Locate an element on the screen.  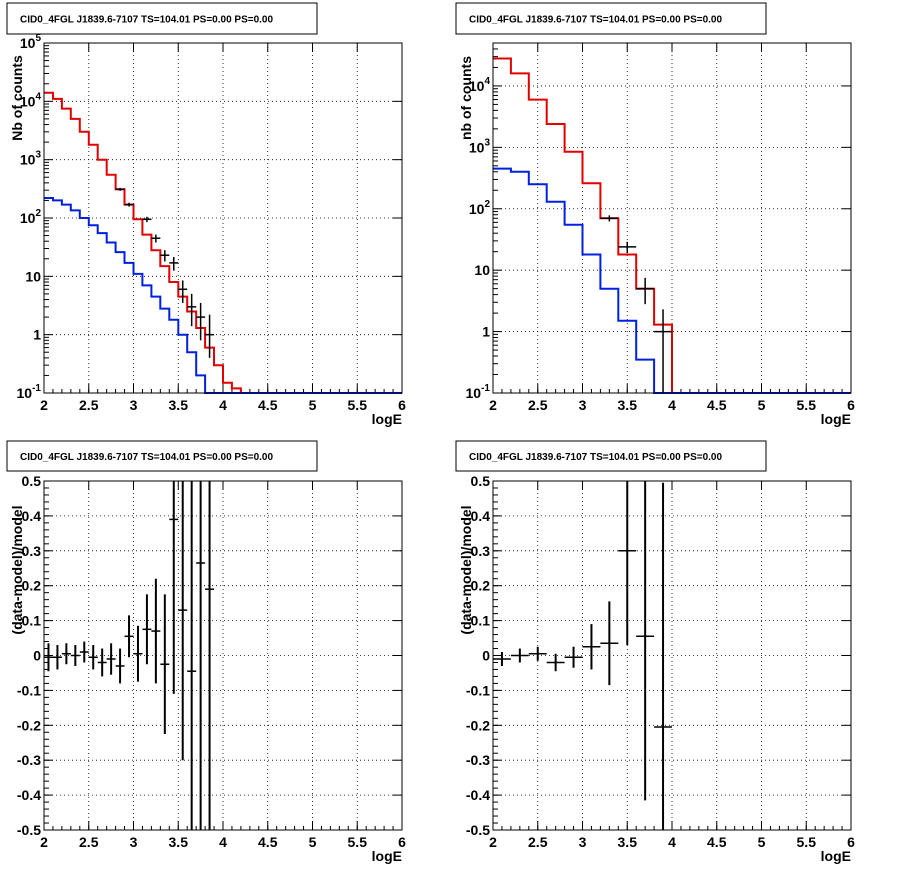
y-tick-label: 10⁵ is located at coordinates (31, 42).